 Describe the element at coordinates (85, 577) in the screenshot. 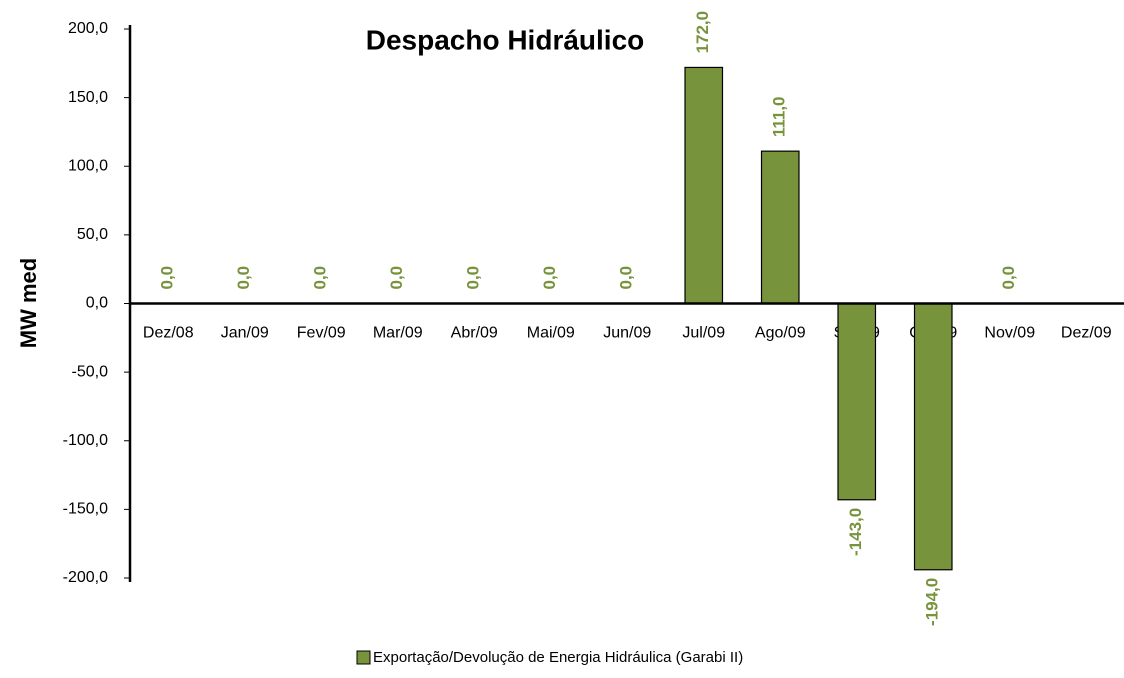

I see `y-tick-label: -200,0` at that location.